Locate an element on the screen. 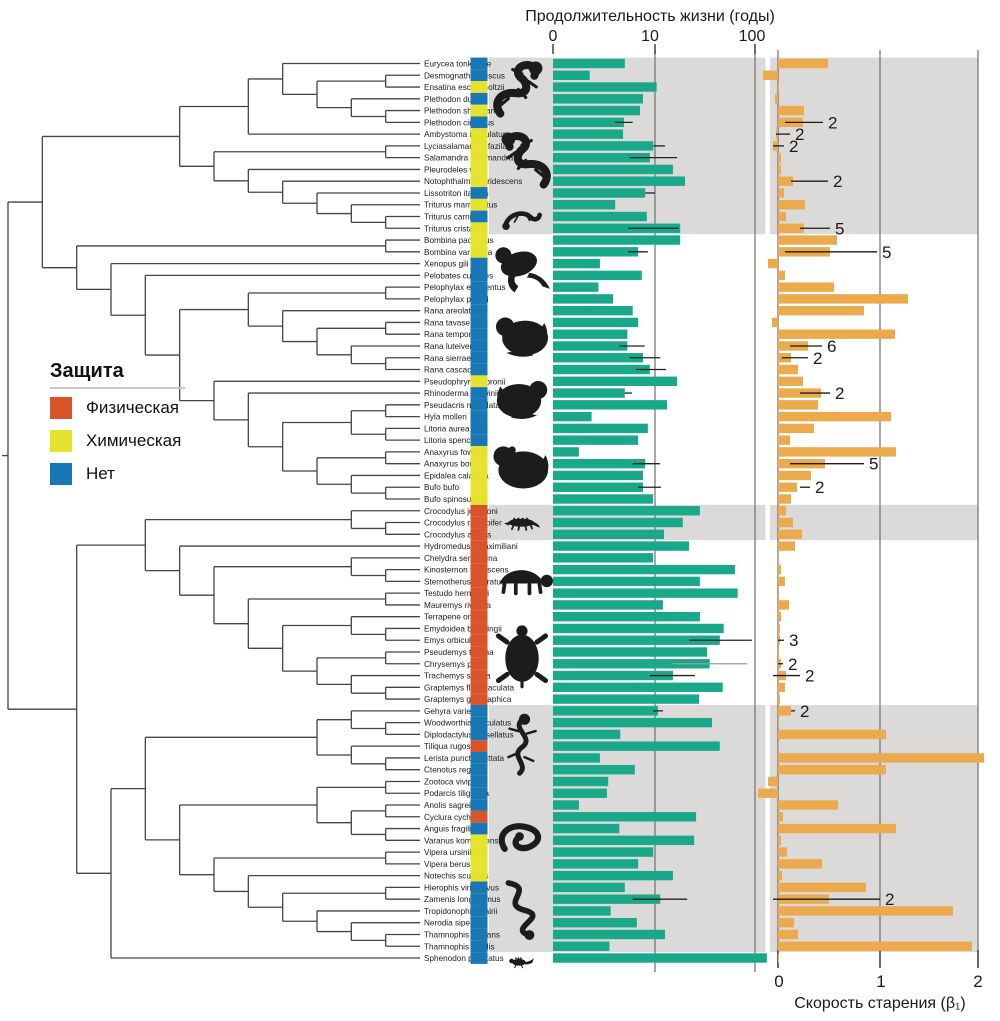 This screenshot has height=1021, width=1000. legend-item-chemical: Химическая is located at coordinates (145, 441).